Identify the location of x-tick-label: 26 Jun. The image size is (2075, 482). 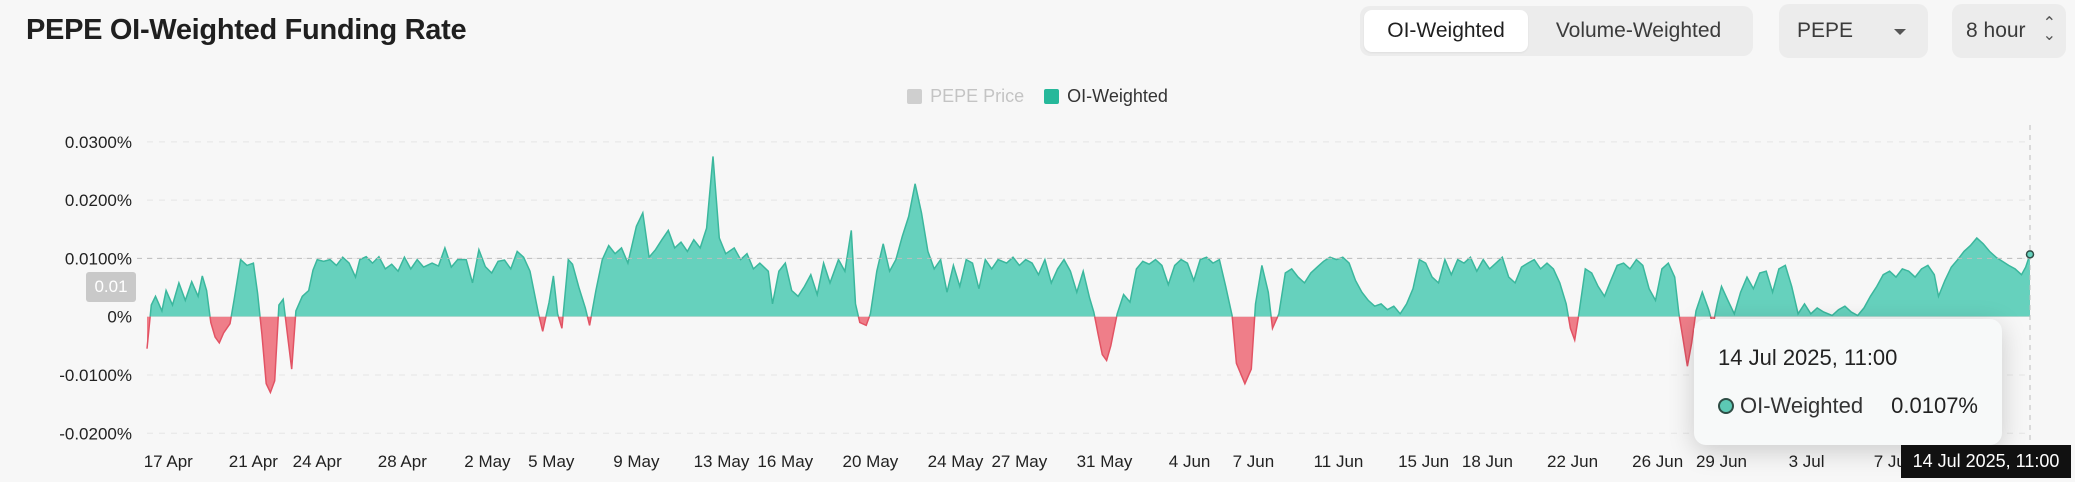
(1657, 461).